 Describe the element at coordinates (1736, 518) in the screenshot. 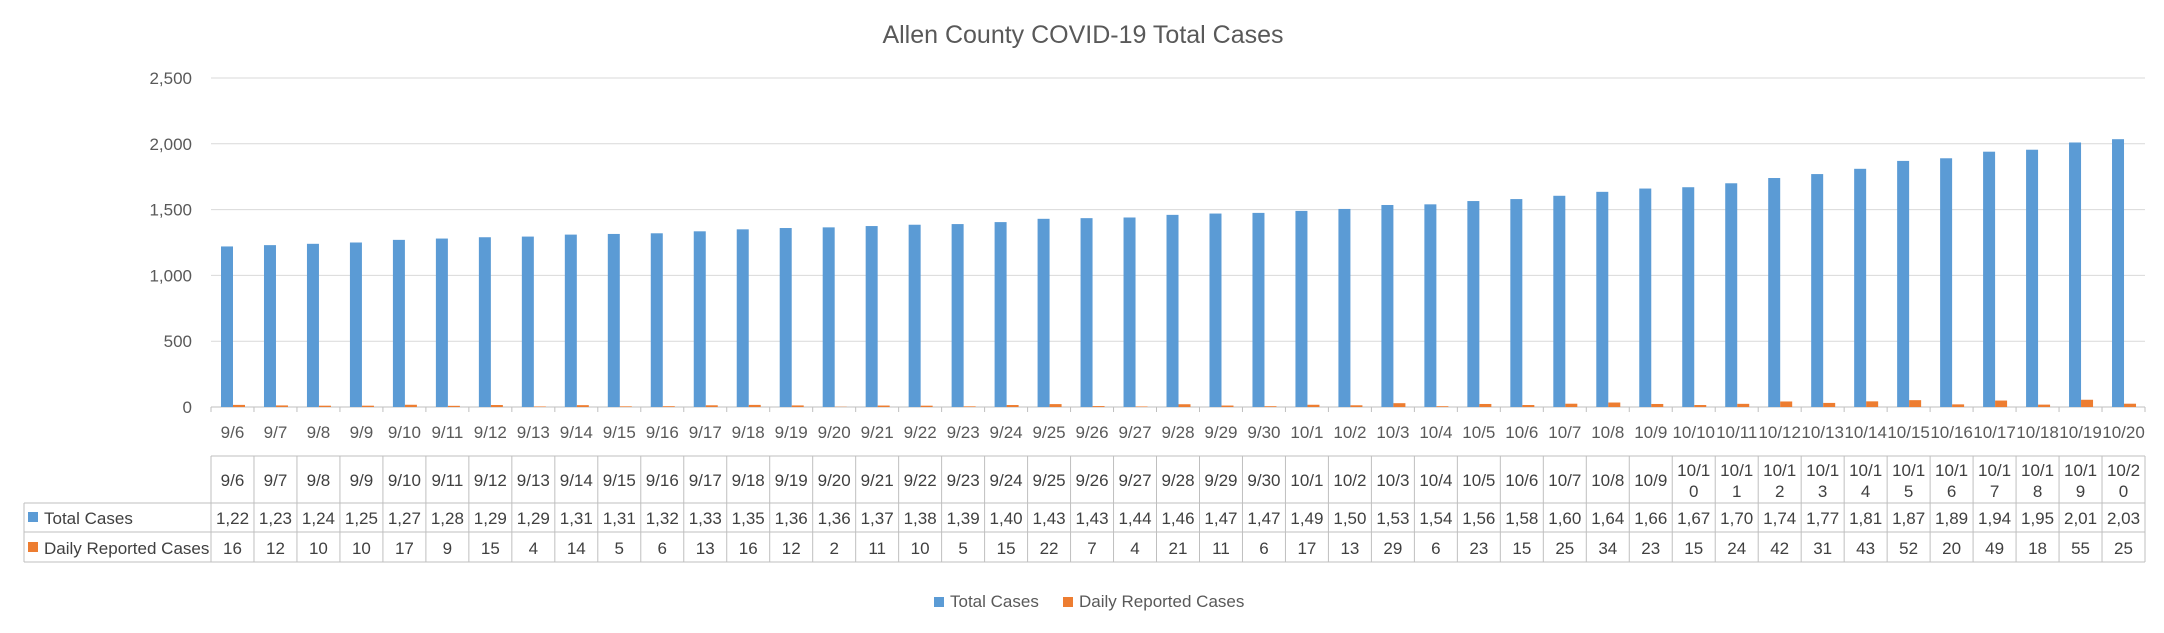

I see `table-value-cell: 1,70` at that location.